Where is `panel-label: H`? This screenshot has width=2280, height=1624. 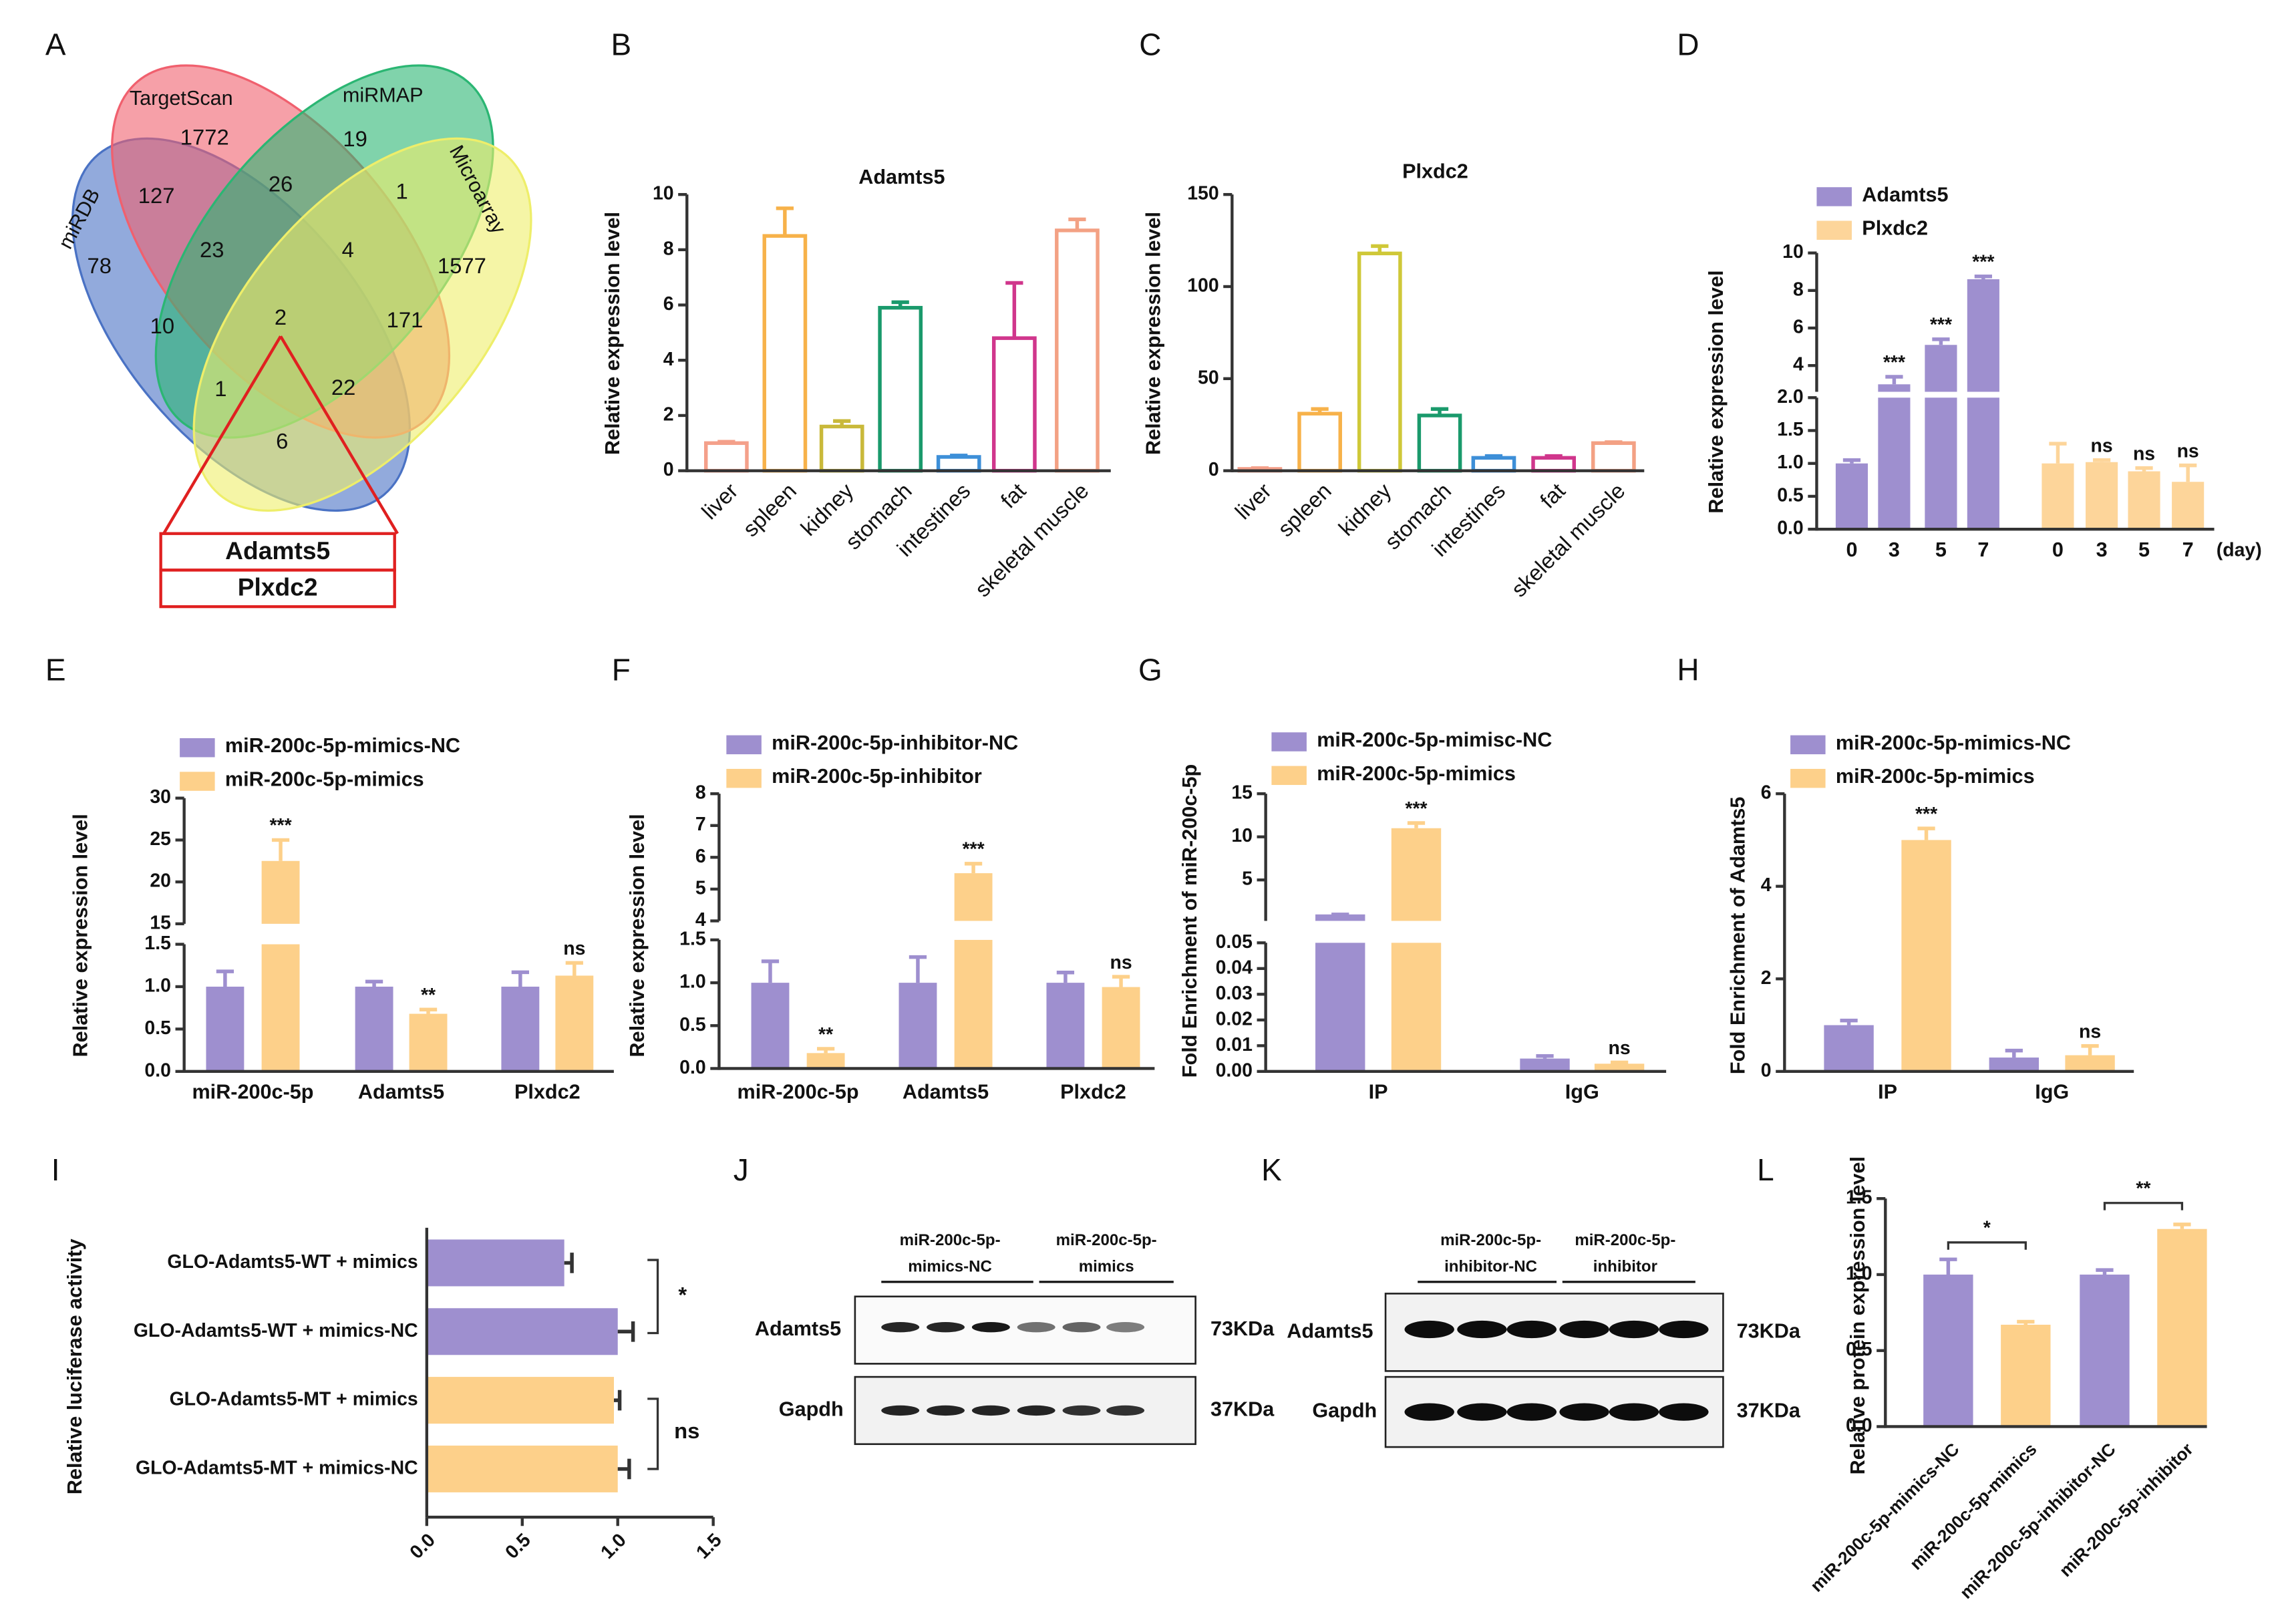
panel-label: H is located at coordinates (1688, 670).